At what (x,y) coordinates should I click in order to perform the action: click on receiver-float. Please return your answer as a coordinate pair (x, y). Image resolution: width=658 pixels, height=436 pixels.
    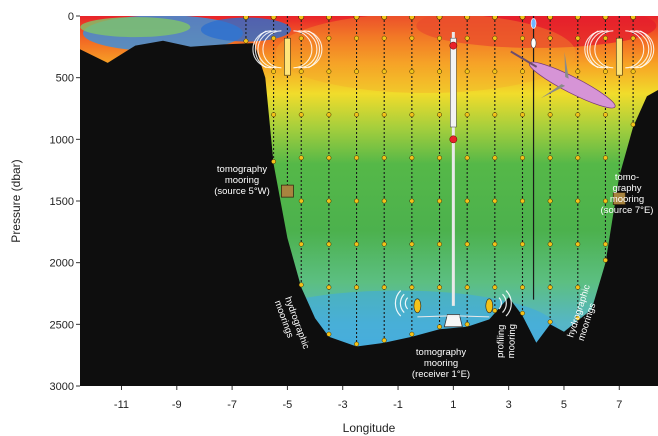
    Looking at the image, I should click on (453, 45).